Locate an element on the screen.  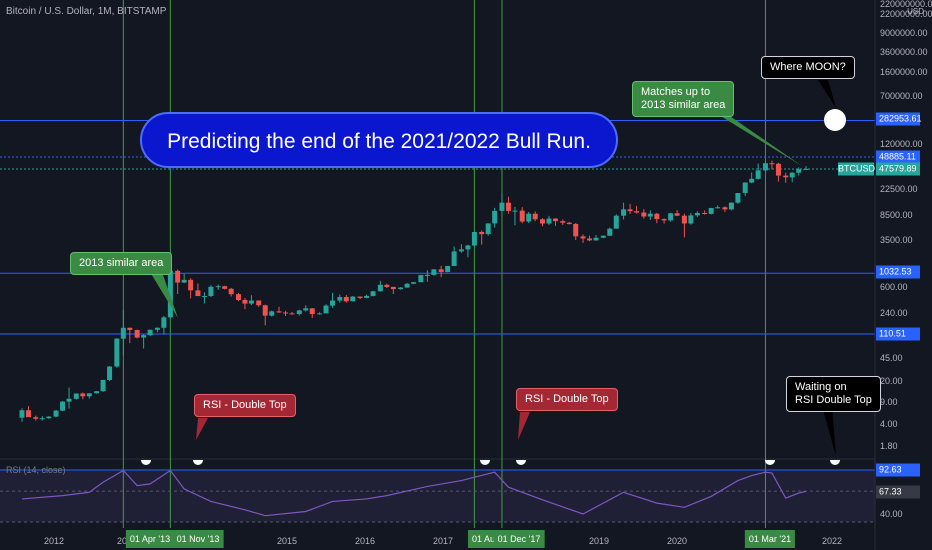
y-tick-label: 700000.00 is located at coordinates (901, 96).